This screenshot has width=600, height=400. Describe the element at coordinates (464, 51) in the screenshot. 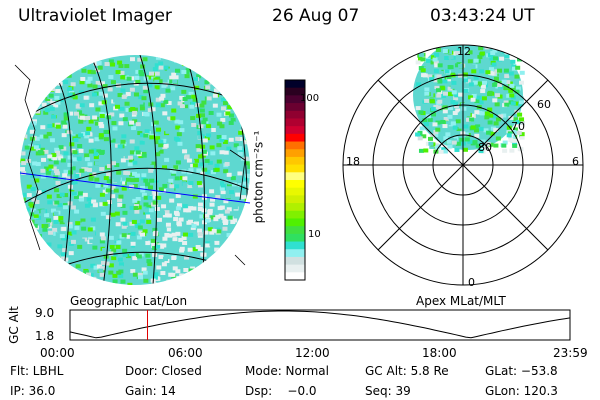

I see `mlt-12-label: 12` at that location.